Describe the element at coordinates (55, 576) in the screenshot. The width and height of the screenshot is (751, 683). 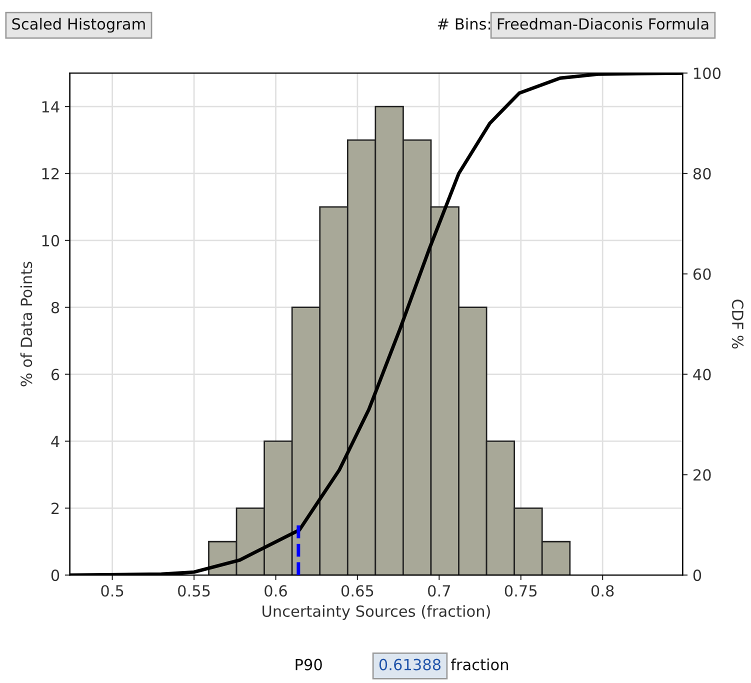
I see `y-tick-label: 0` at that location.